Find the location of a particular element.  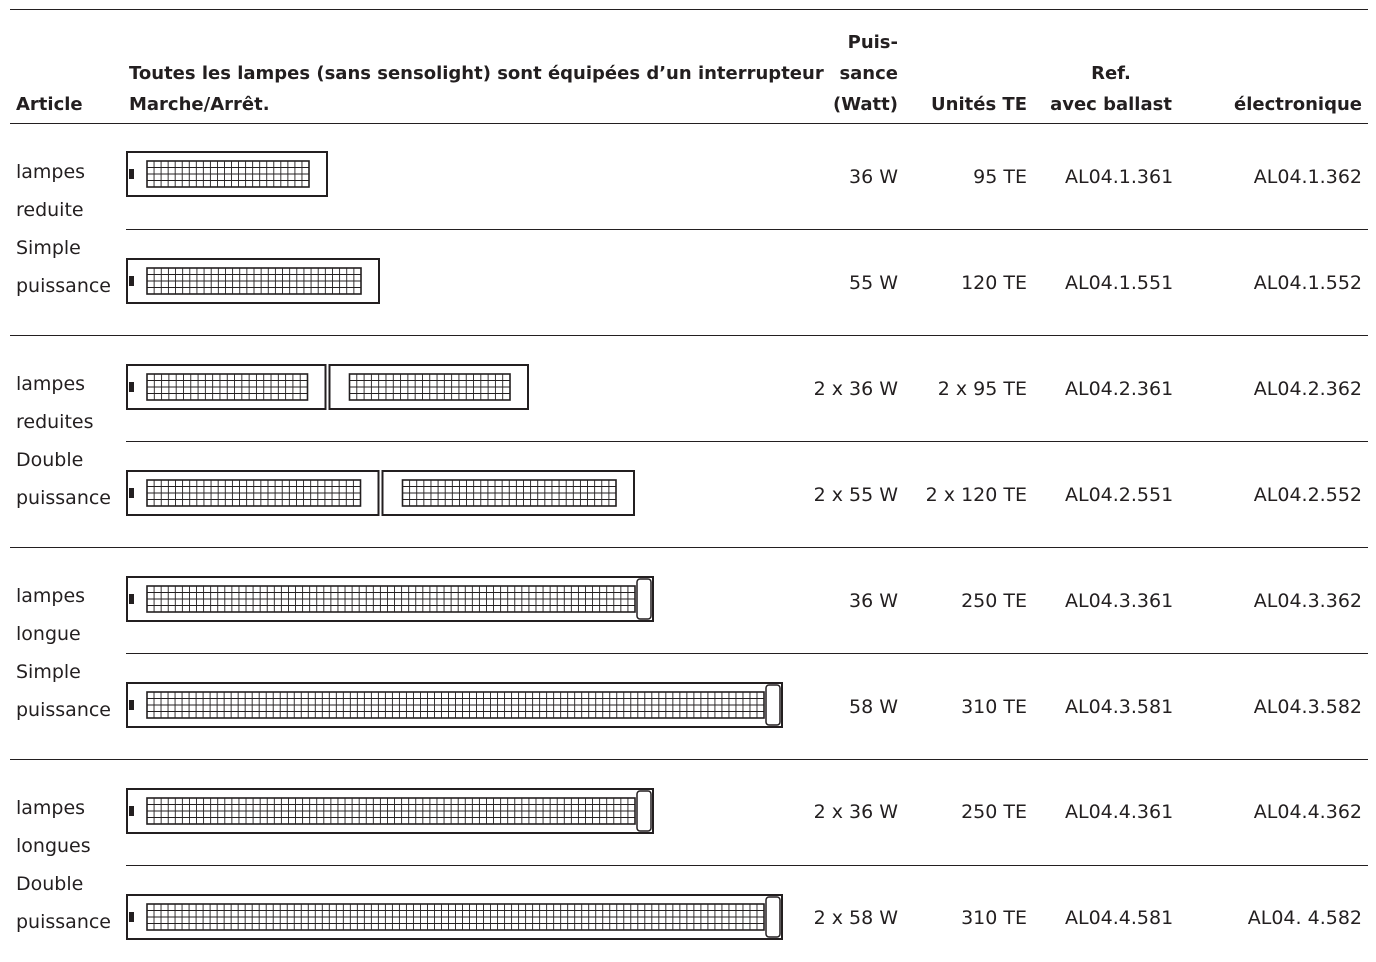

ref-electronic-cell: AL04.1.552 is located at coordinates (1307, 283).